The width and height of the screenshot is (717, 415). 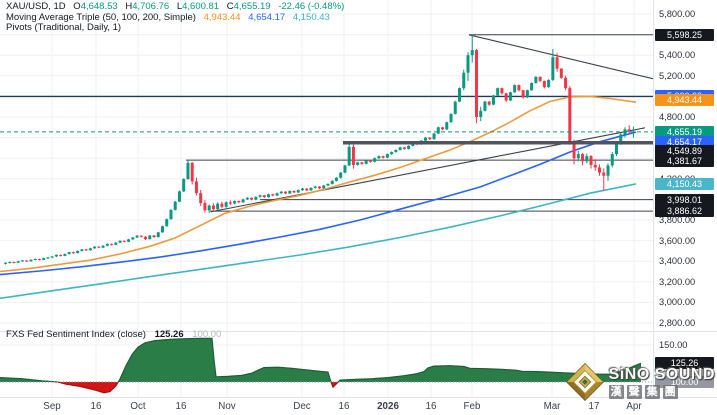 I want to click on sentiment-area-series, so click(x=326, y=365).